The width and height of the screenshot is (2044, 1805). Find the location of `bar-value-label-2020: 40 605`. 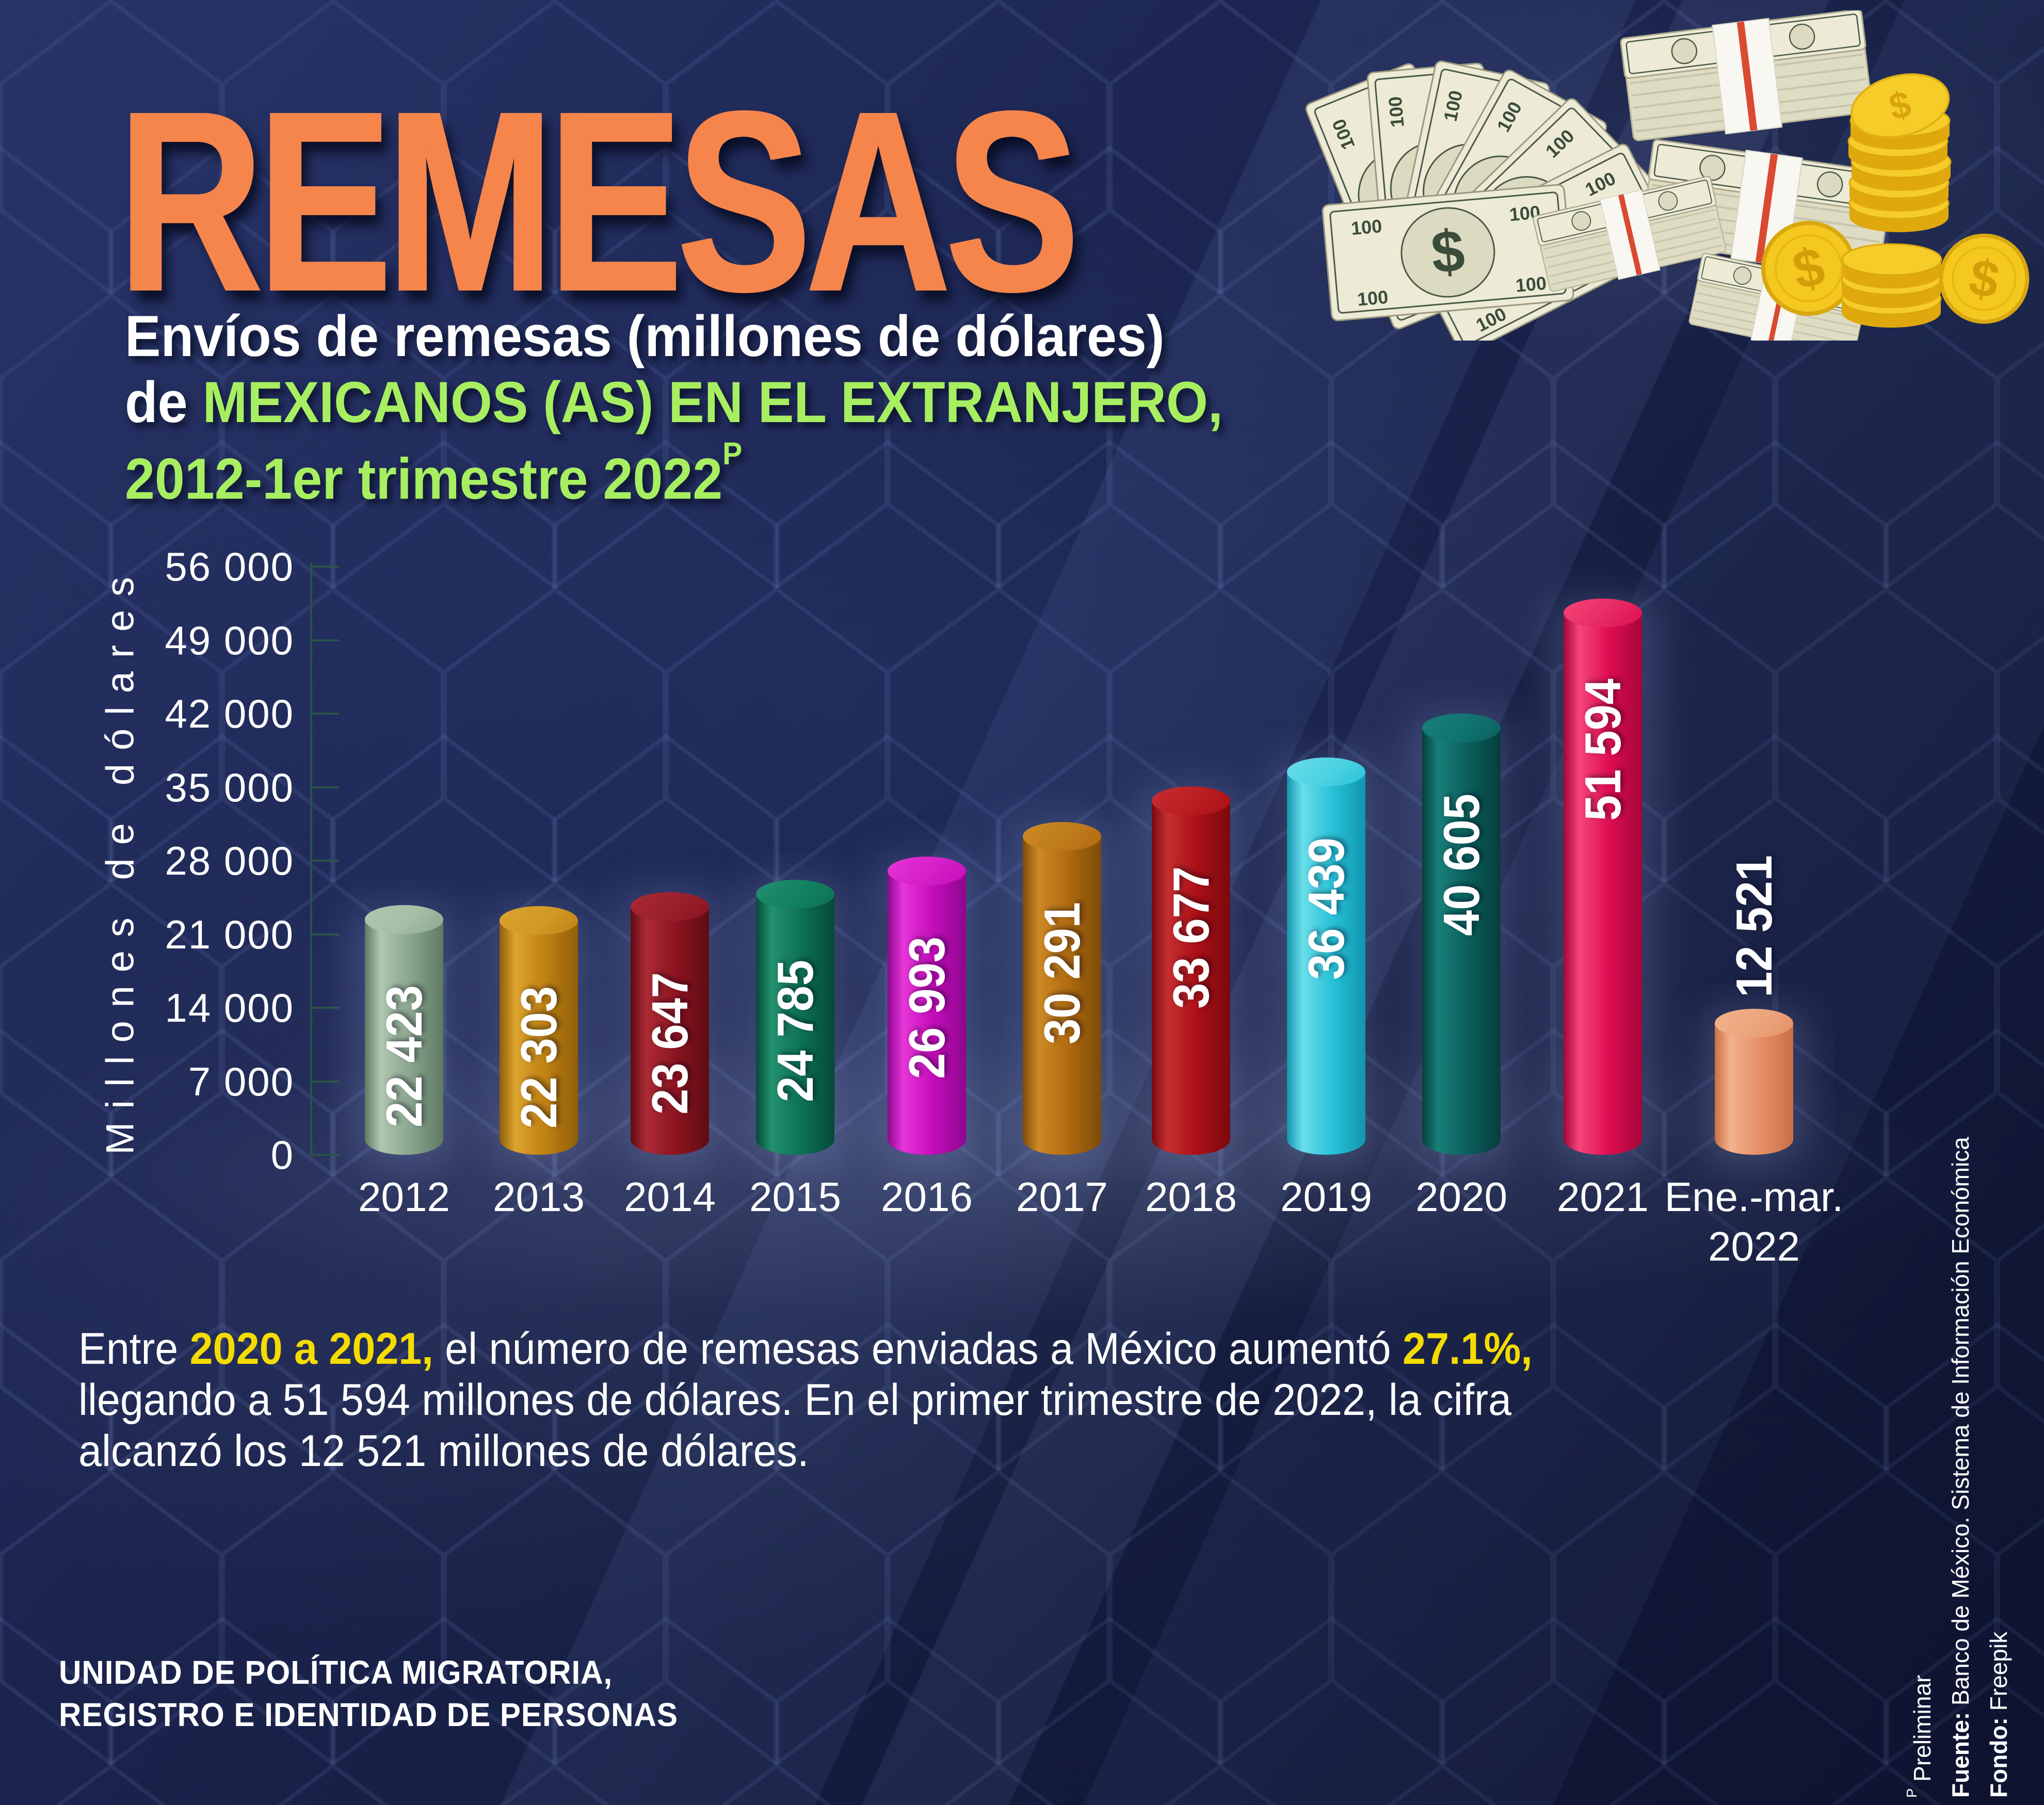

bar-value-label-2020: 40 605 is located at coordinates (1461, 865).